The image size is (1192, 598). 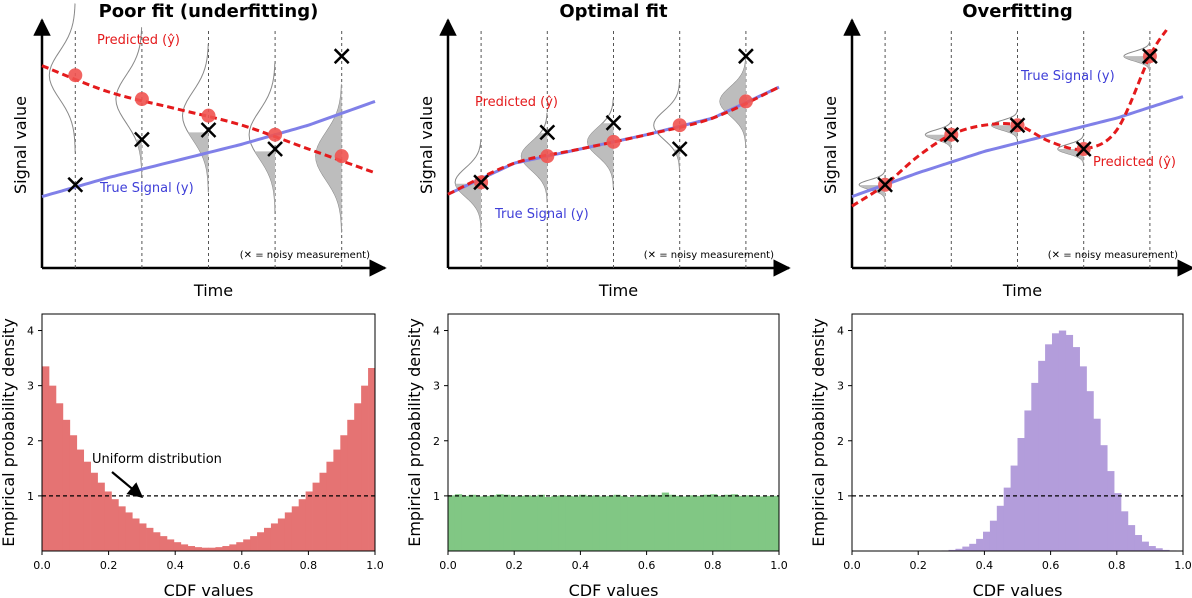 I want to click on true-signal-label: True Signal (y), so click(x=1067, y=76).